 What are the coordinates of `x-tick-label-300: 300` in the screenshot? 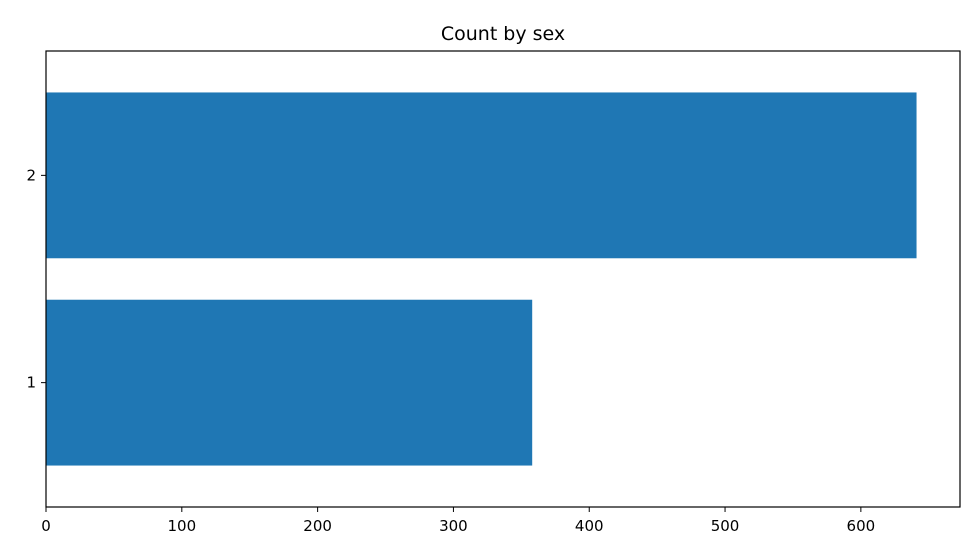 It's located at (453, 526).